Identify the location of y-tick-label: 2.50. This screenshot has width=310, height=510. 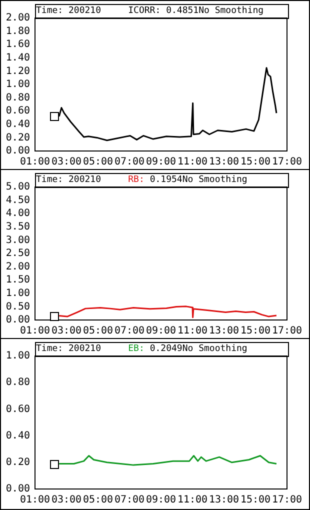
(18, 254).